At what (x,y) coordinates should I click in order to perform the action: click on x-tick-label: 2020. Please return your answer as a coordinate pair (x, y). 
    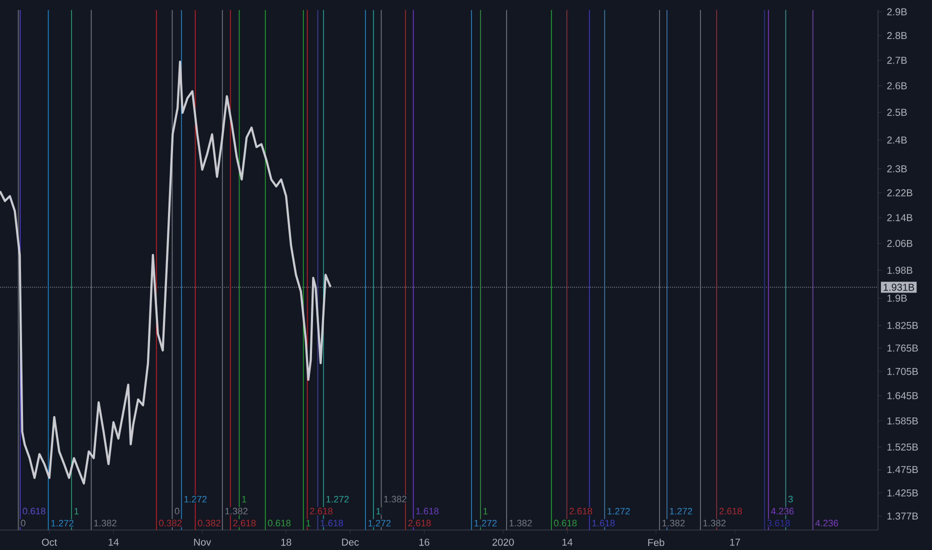
    Looking at the image, I should click on (503, 542).